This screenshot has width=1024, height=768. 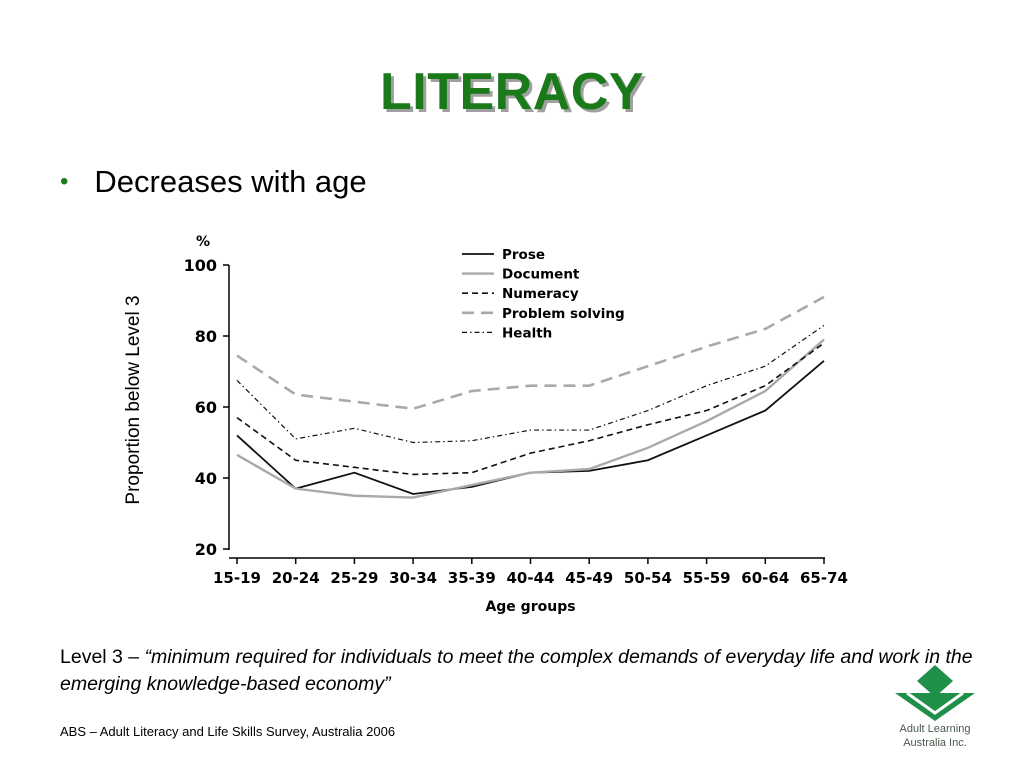 I want to click on x-tick-label: 15-19, so click(x=237, y=578).